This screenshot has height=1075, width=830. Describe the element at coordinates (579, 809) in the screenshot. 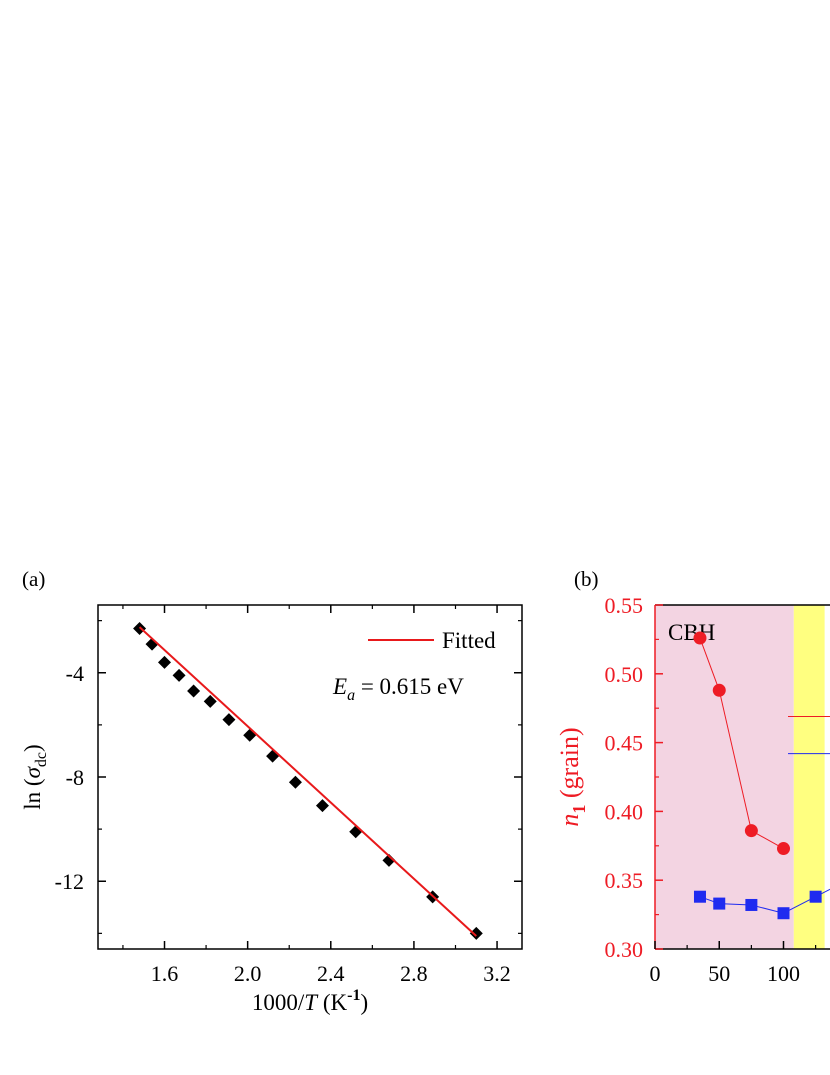

I see `b-ylabel-sub: 1` at that location.